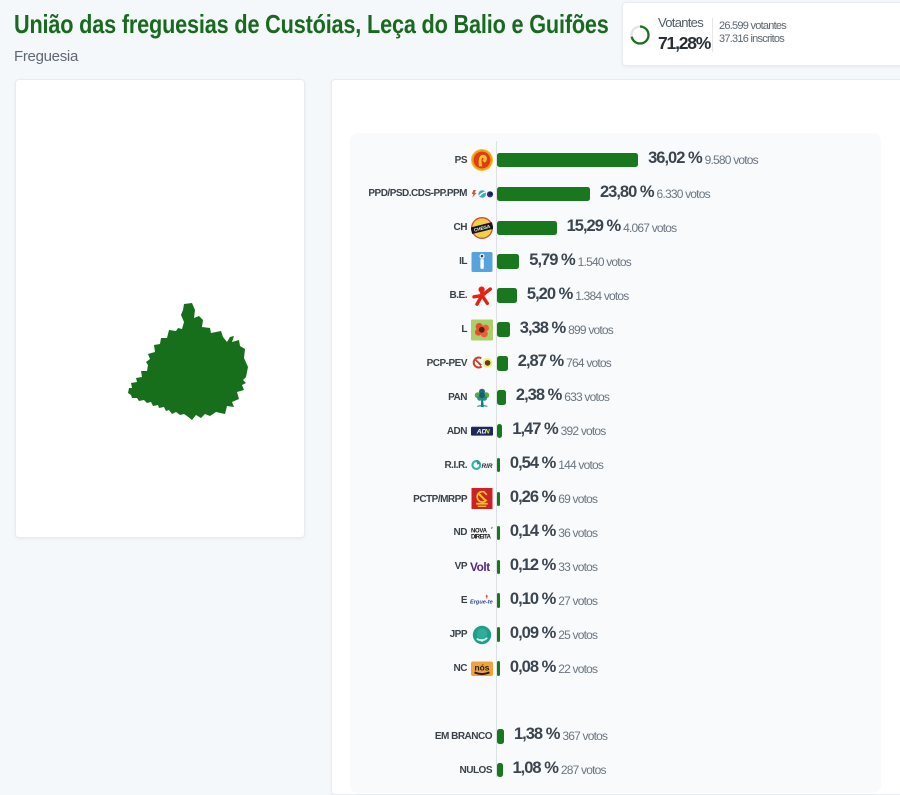 The width and height of the screenshot is (900, 795). What do you see at coordinates (482, 227) in the screenshot?
I see `svg-text: CHEGA` at bounding box center [482, 227].